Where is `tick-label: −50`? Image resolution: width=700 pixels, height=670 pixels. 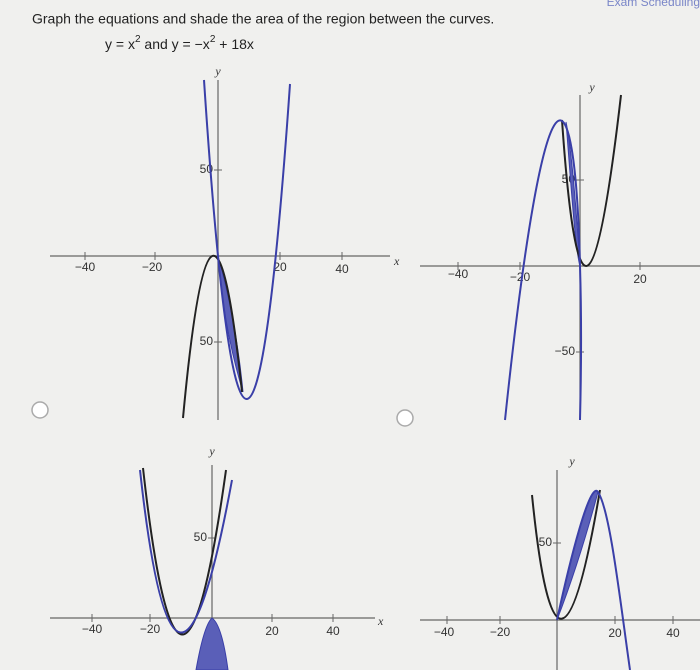 tick-label: −50 is located at coordinates (565, 351).